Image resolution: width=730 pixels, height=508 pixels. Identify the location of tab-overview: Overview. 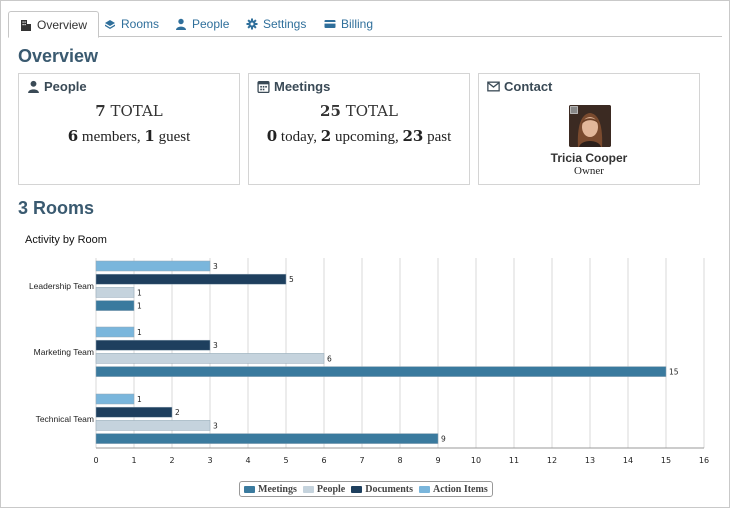
(54, 24).